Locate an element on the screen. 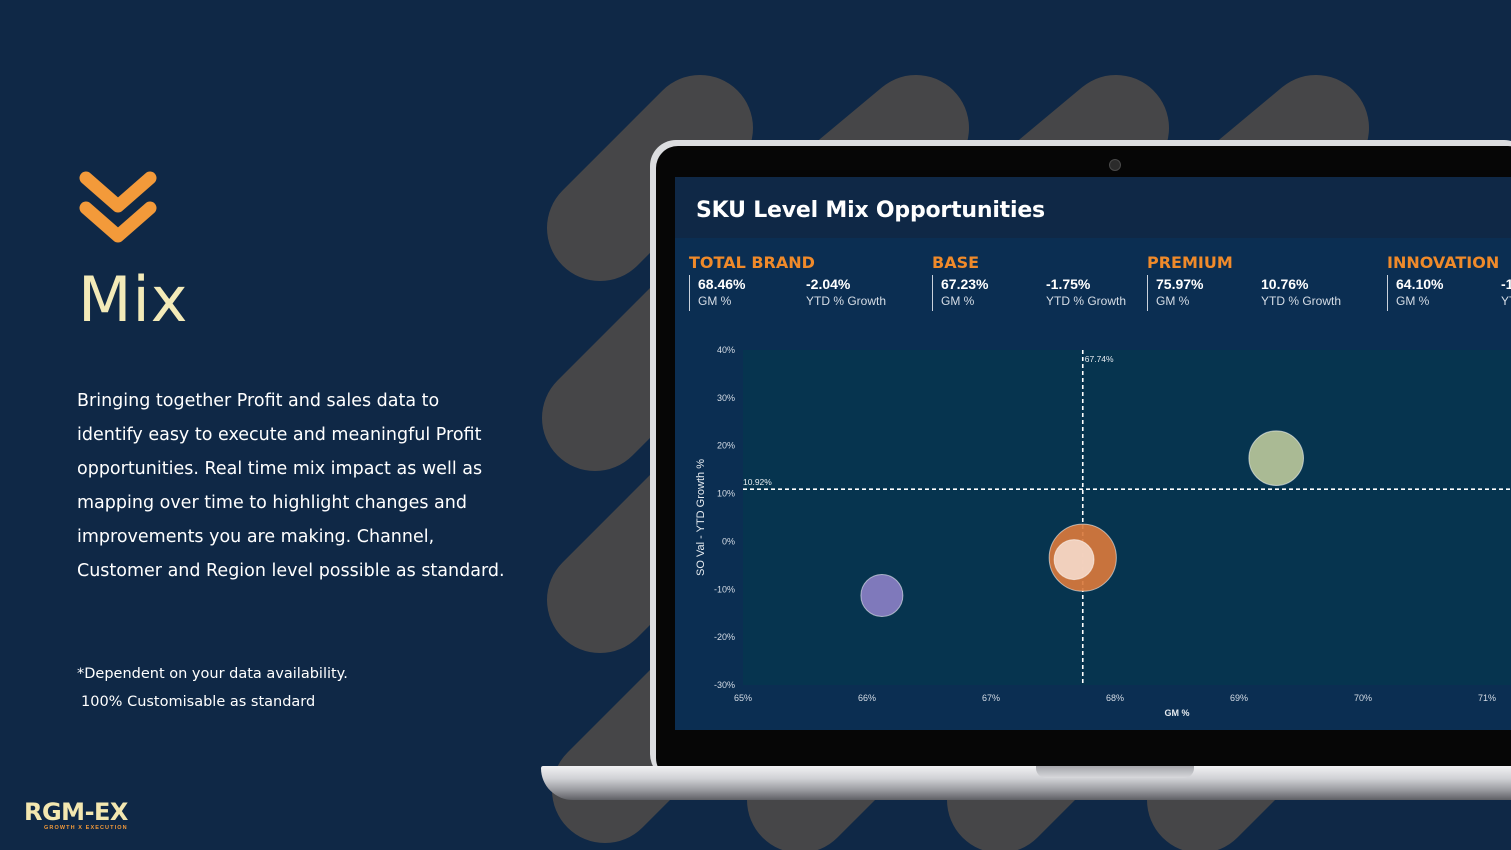 Image resolution: width=1511 pixels, height=850 pixels. y-tick-label: 10% is located at coordinates (726, 494).